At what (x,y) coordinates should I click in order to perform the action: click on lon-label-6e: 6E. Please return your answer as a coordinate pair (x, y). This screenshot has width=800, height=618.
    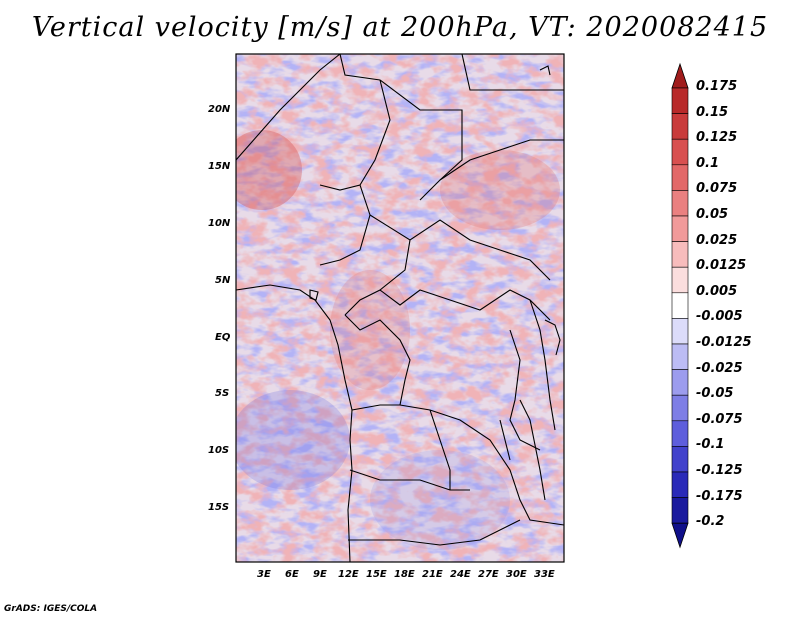
    Looking at the image, I should click on (292, 574).